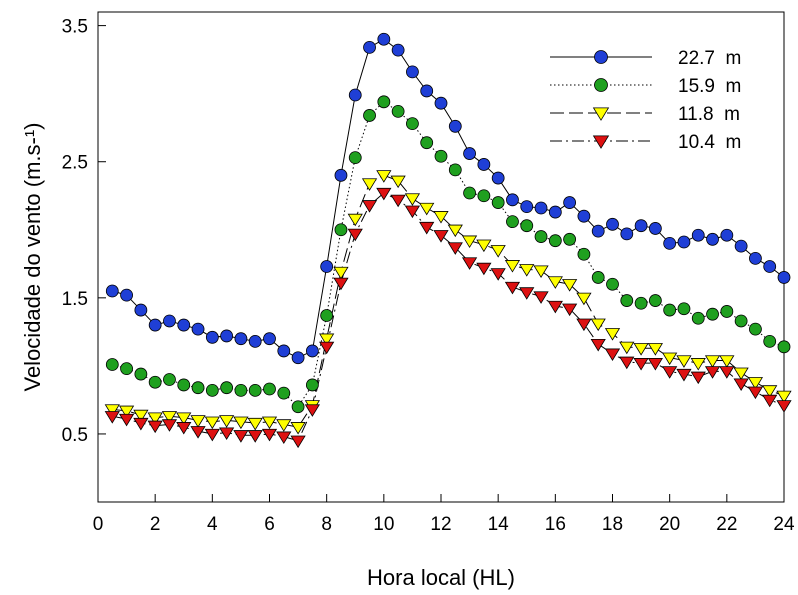 The image size is (798, 595). I want to click on x-tick-label: 2, so click(155, 524).